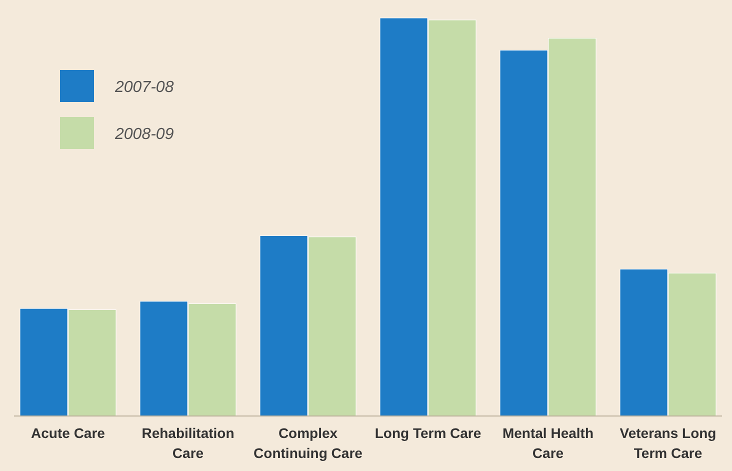  I want to click on x-tick-label: Rehabilitation Care, so click(188, 443).